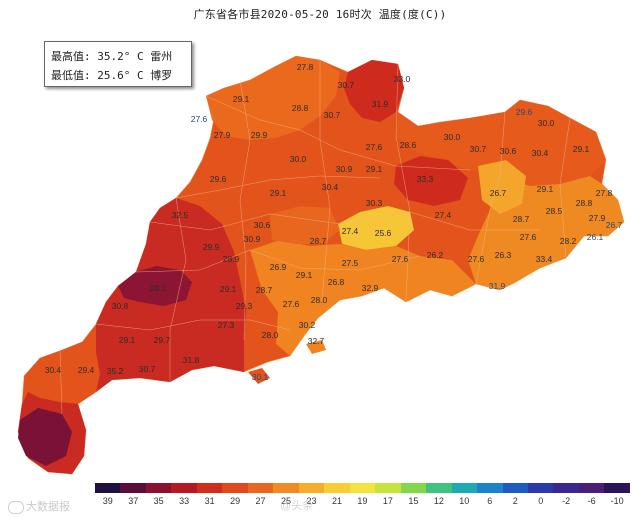 The height and width of the screenshot is (518, 640). What do you see at coordinates (383, 233) in the screenshot?
I see `temp-label: 25.6` at bounding box center [383, 233].